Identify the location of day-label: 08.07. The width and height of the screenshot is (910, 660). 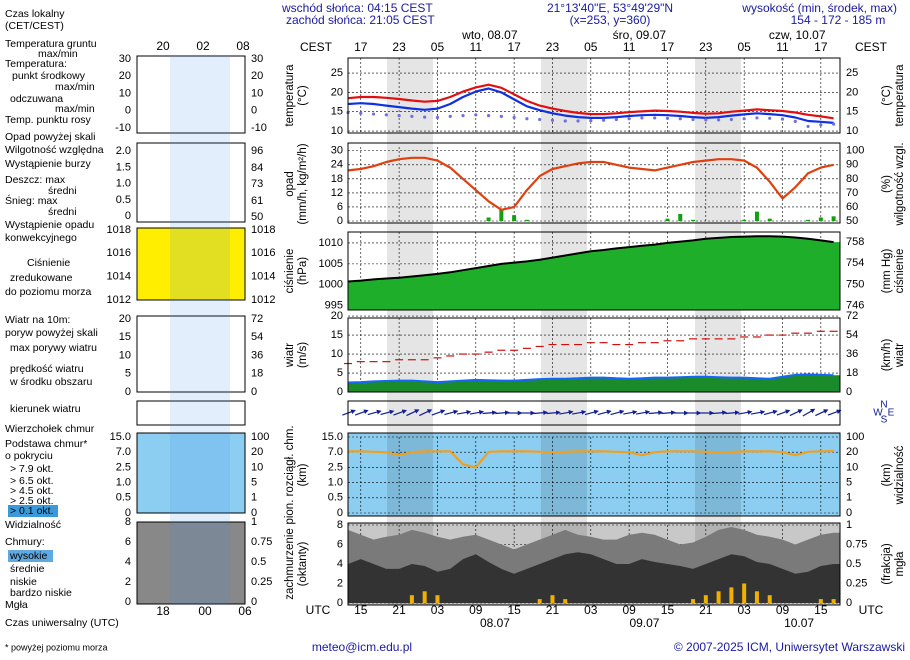
(495, 623).